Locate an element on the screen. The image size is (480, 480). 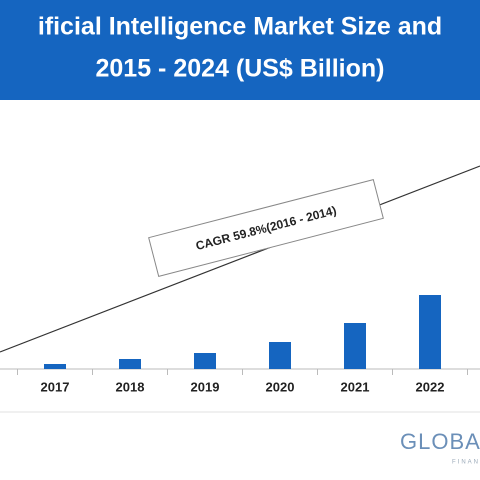
x-tick-label: 2022 is located at coordinates (430, 386).